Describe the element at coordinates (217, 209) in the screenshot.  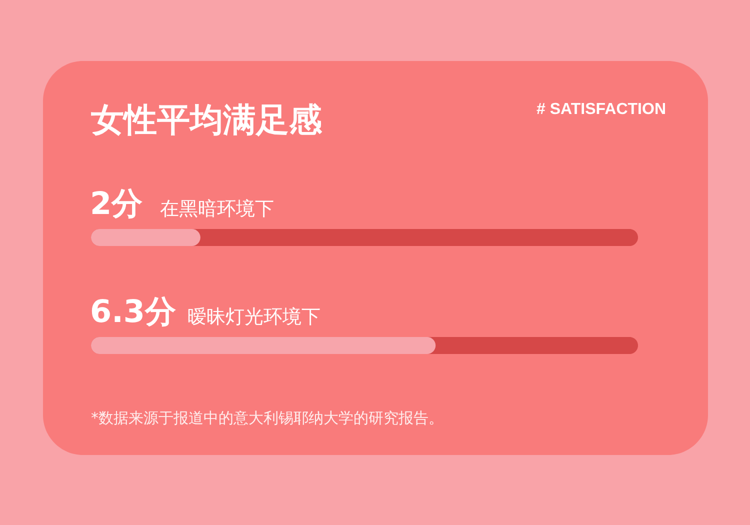
I see `y-tick-label: 在黑暗环境下` at that location.